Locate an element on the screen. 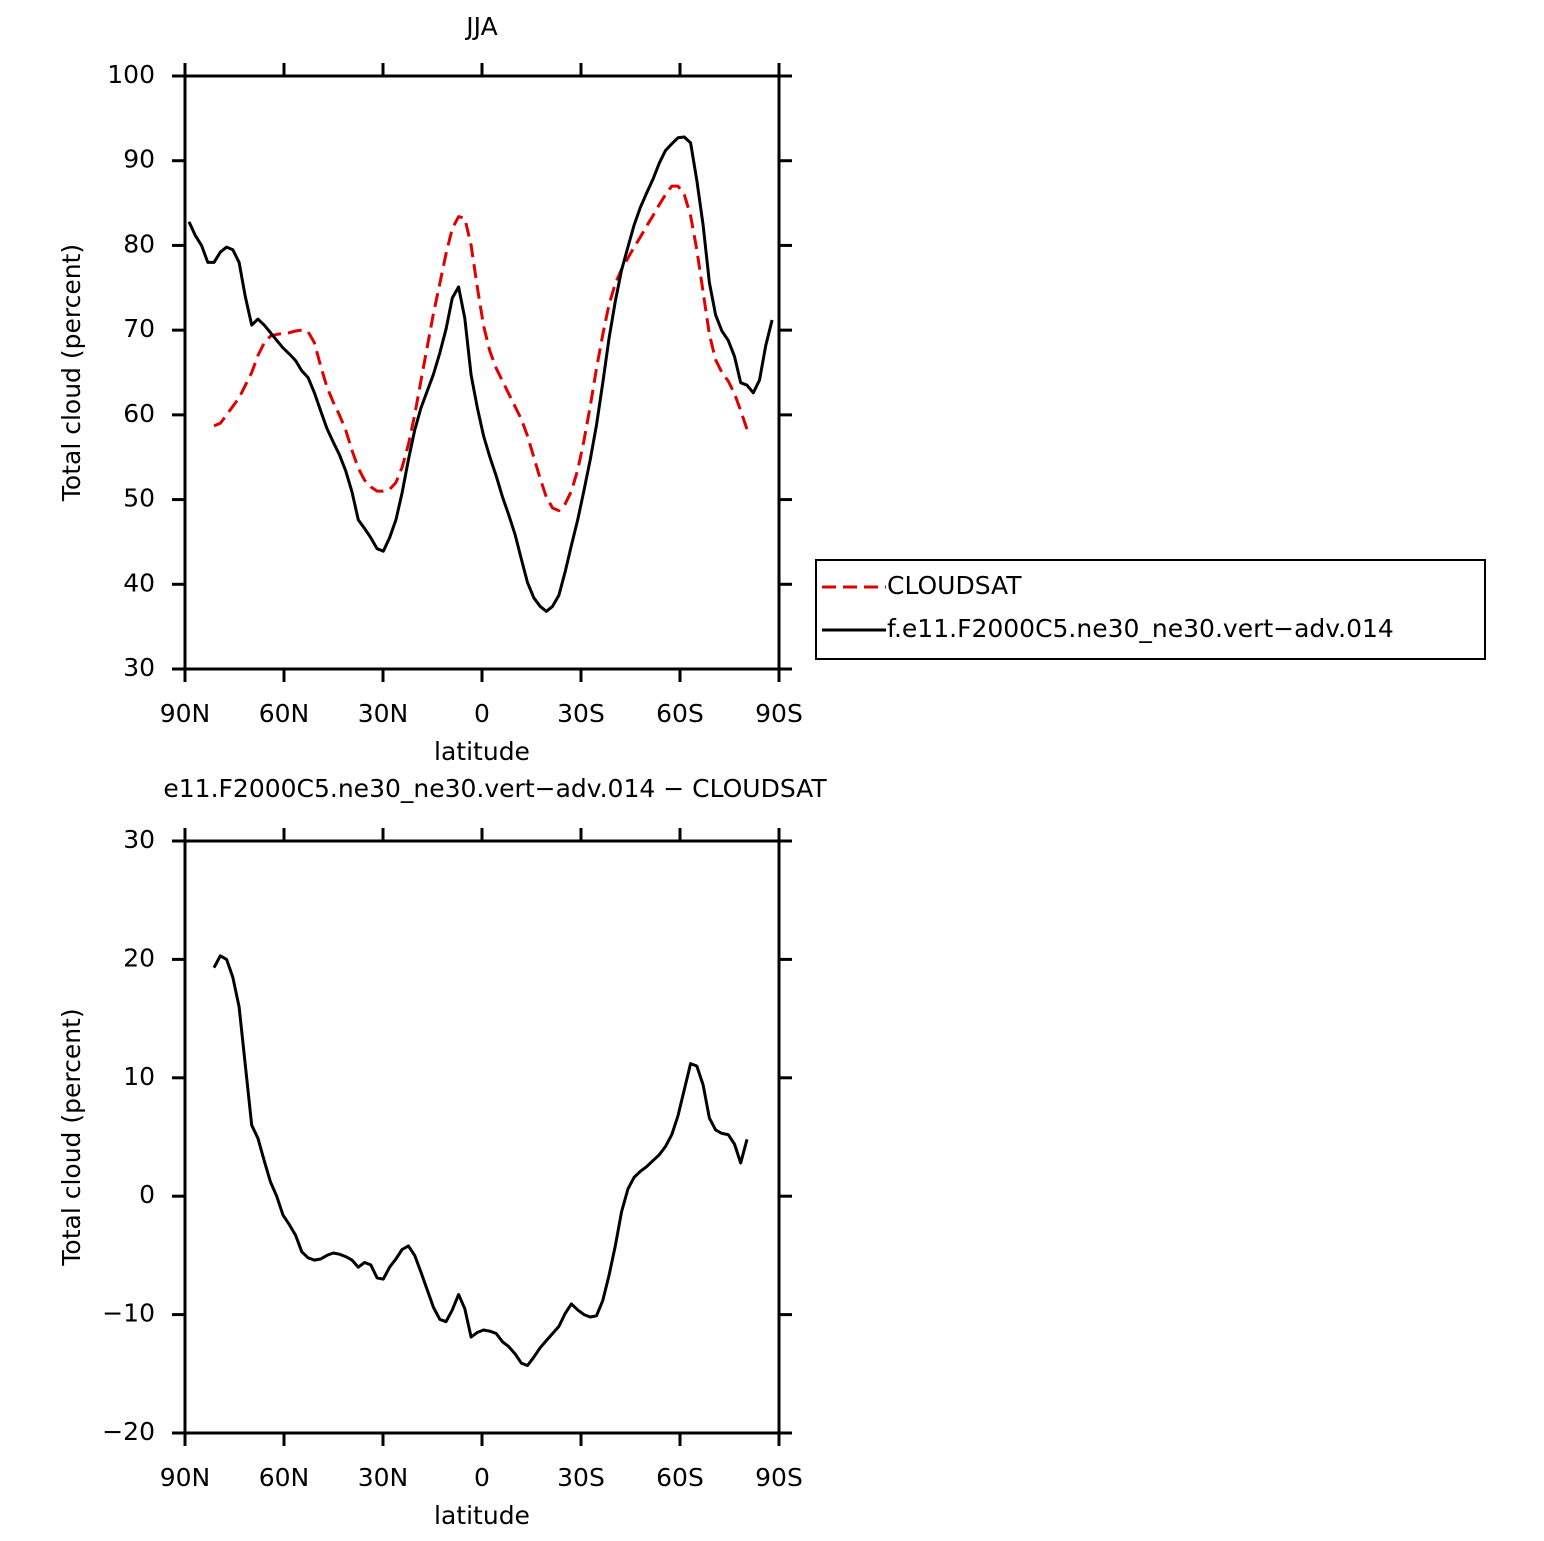 Image resolution: width=1544 pixels, height=1541 pixels. y-tick-label: 100 is located at coordinates (131, 74).